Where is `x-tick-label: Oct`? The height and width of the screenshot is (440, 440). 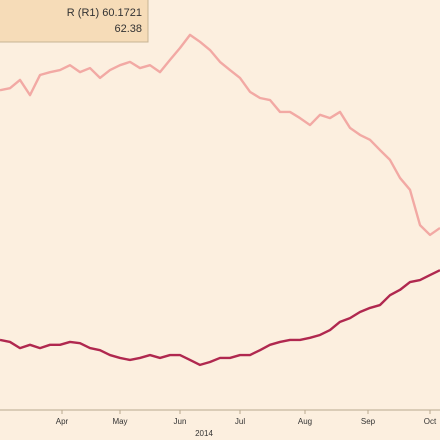
x-tick-label: Oct is located at coordinates (430, 421).